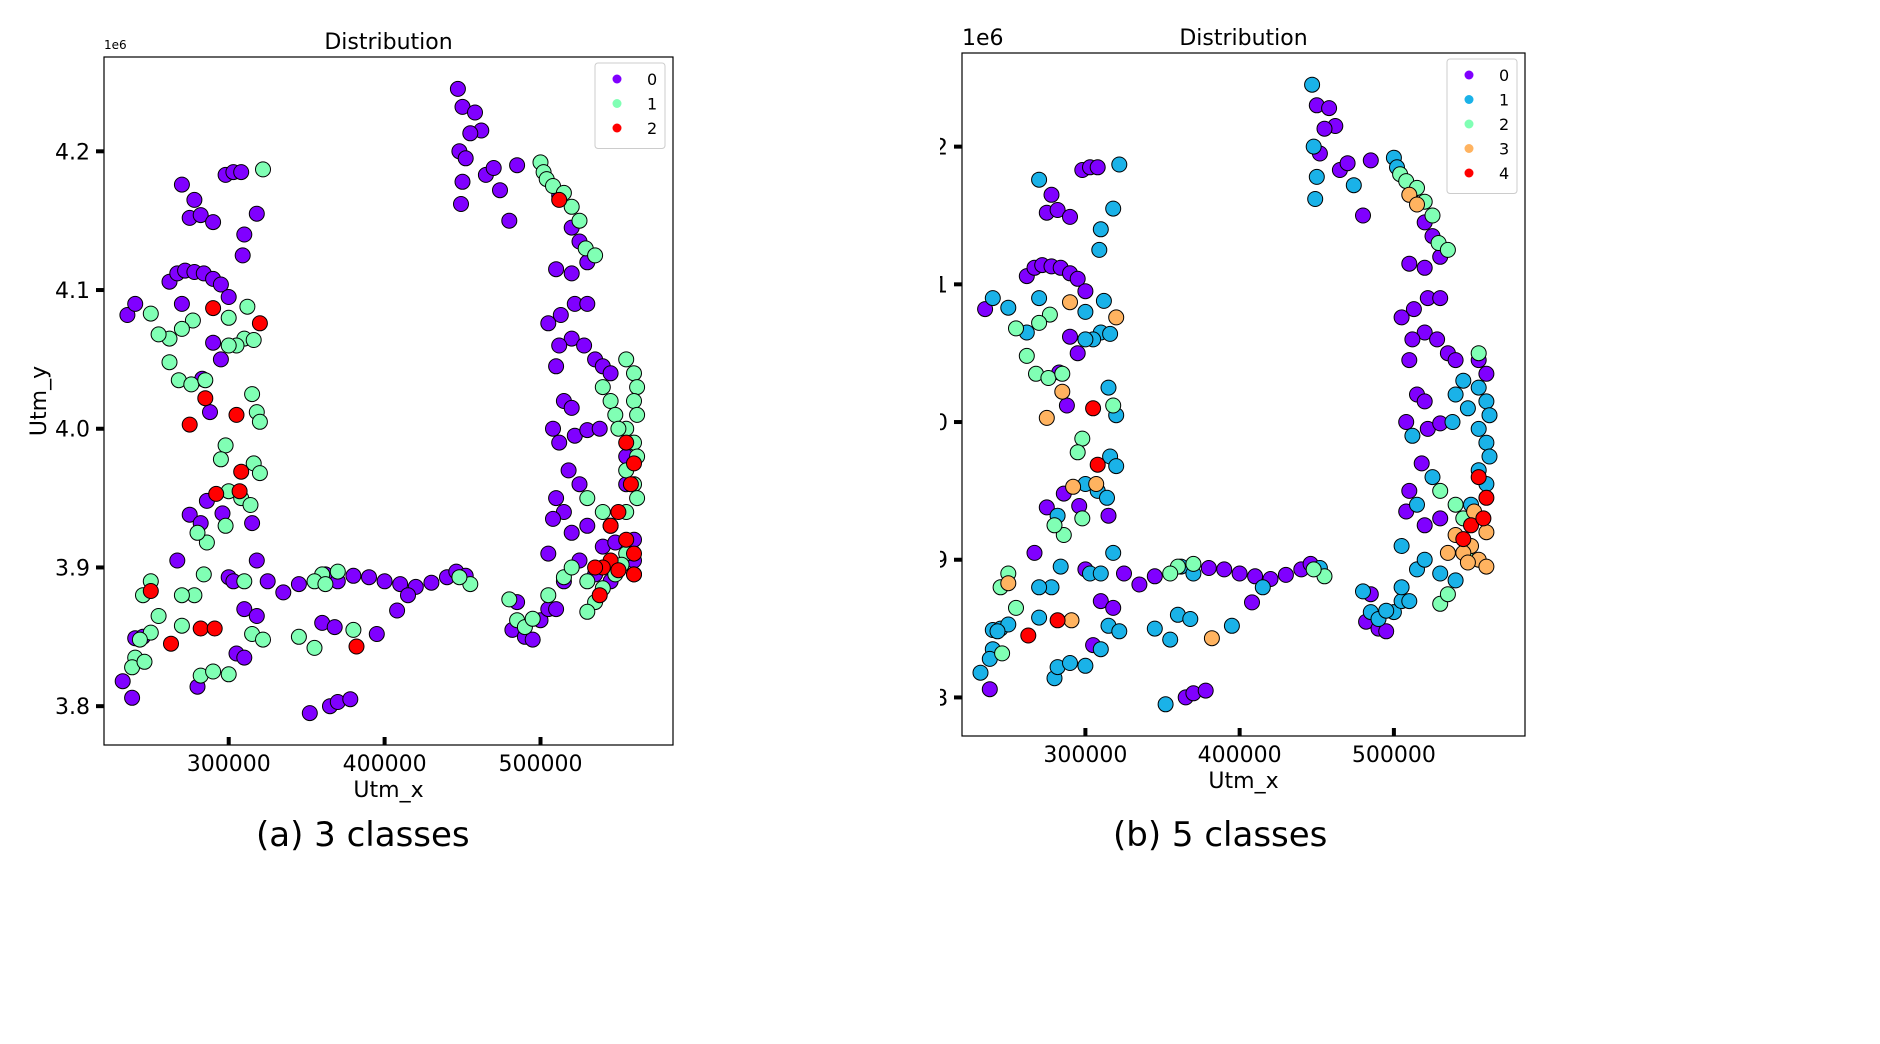  What do you see at coordinates (1220, 835) in the screenshot?
I see `caption-b: (b) 5 classes` at bounding box center [1220, 835].